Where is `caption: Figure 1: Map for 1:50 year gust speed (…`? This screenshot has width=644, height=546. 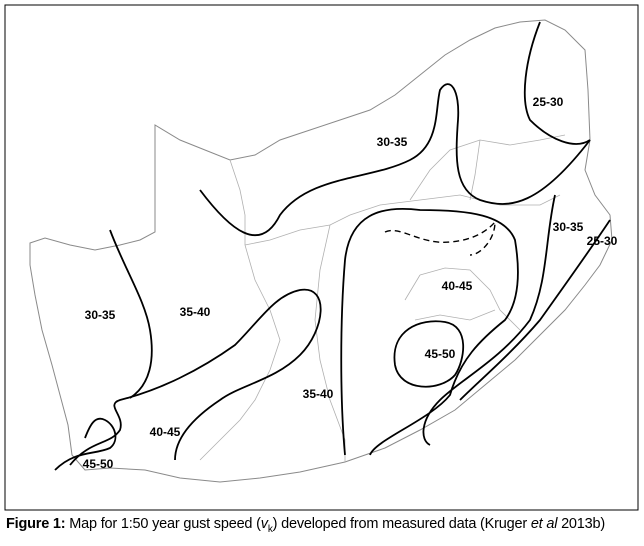 caption: Figure 1: Map for 1:50 year gust speed (… is located at coordinates (323, 525).